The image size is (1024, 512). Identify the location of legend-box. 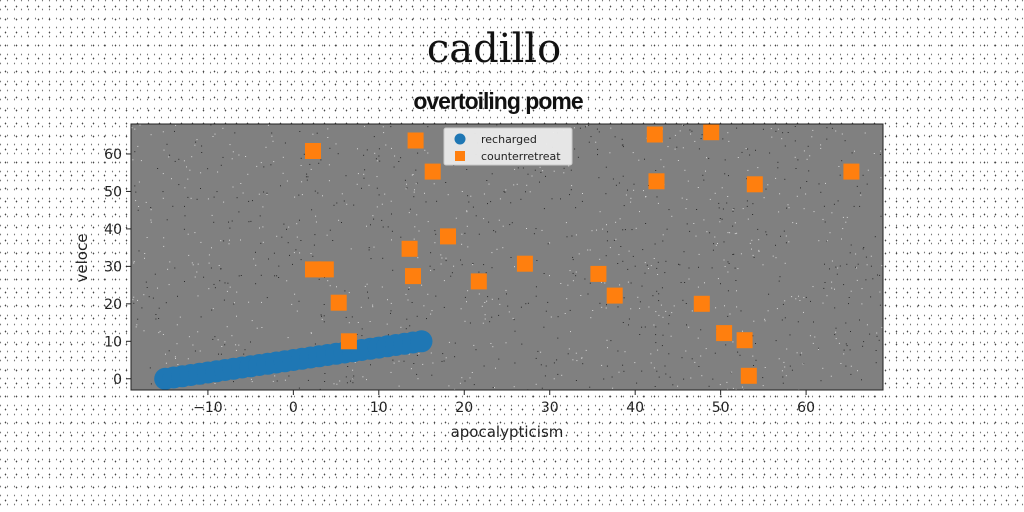
(508, 146).